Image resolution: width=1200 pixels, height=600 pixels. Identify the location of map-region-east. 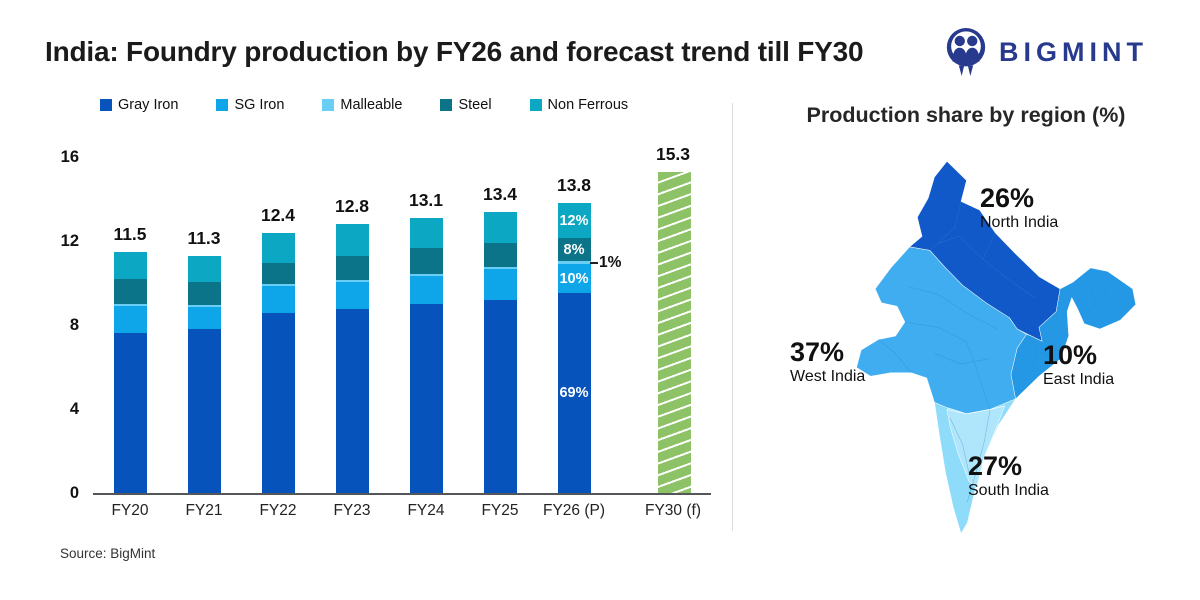
(1073, 333).